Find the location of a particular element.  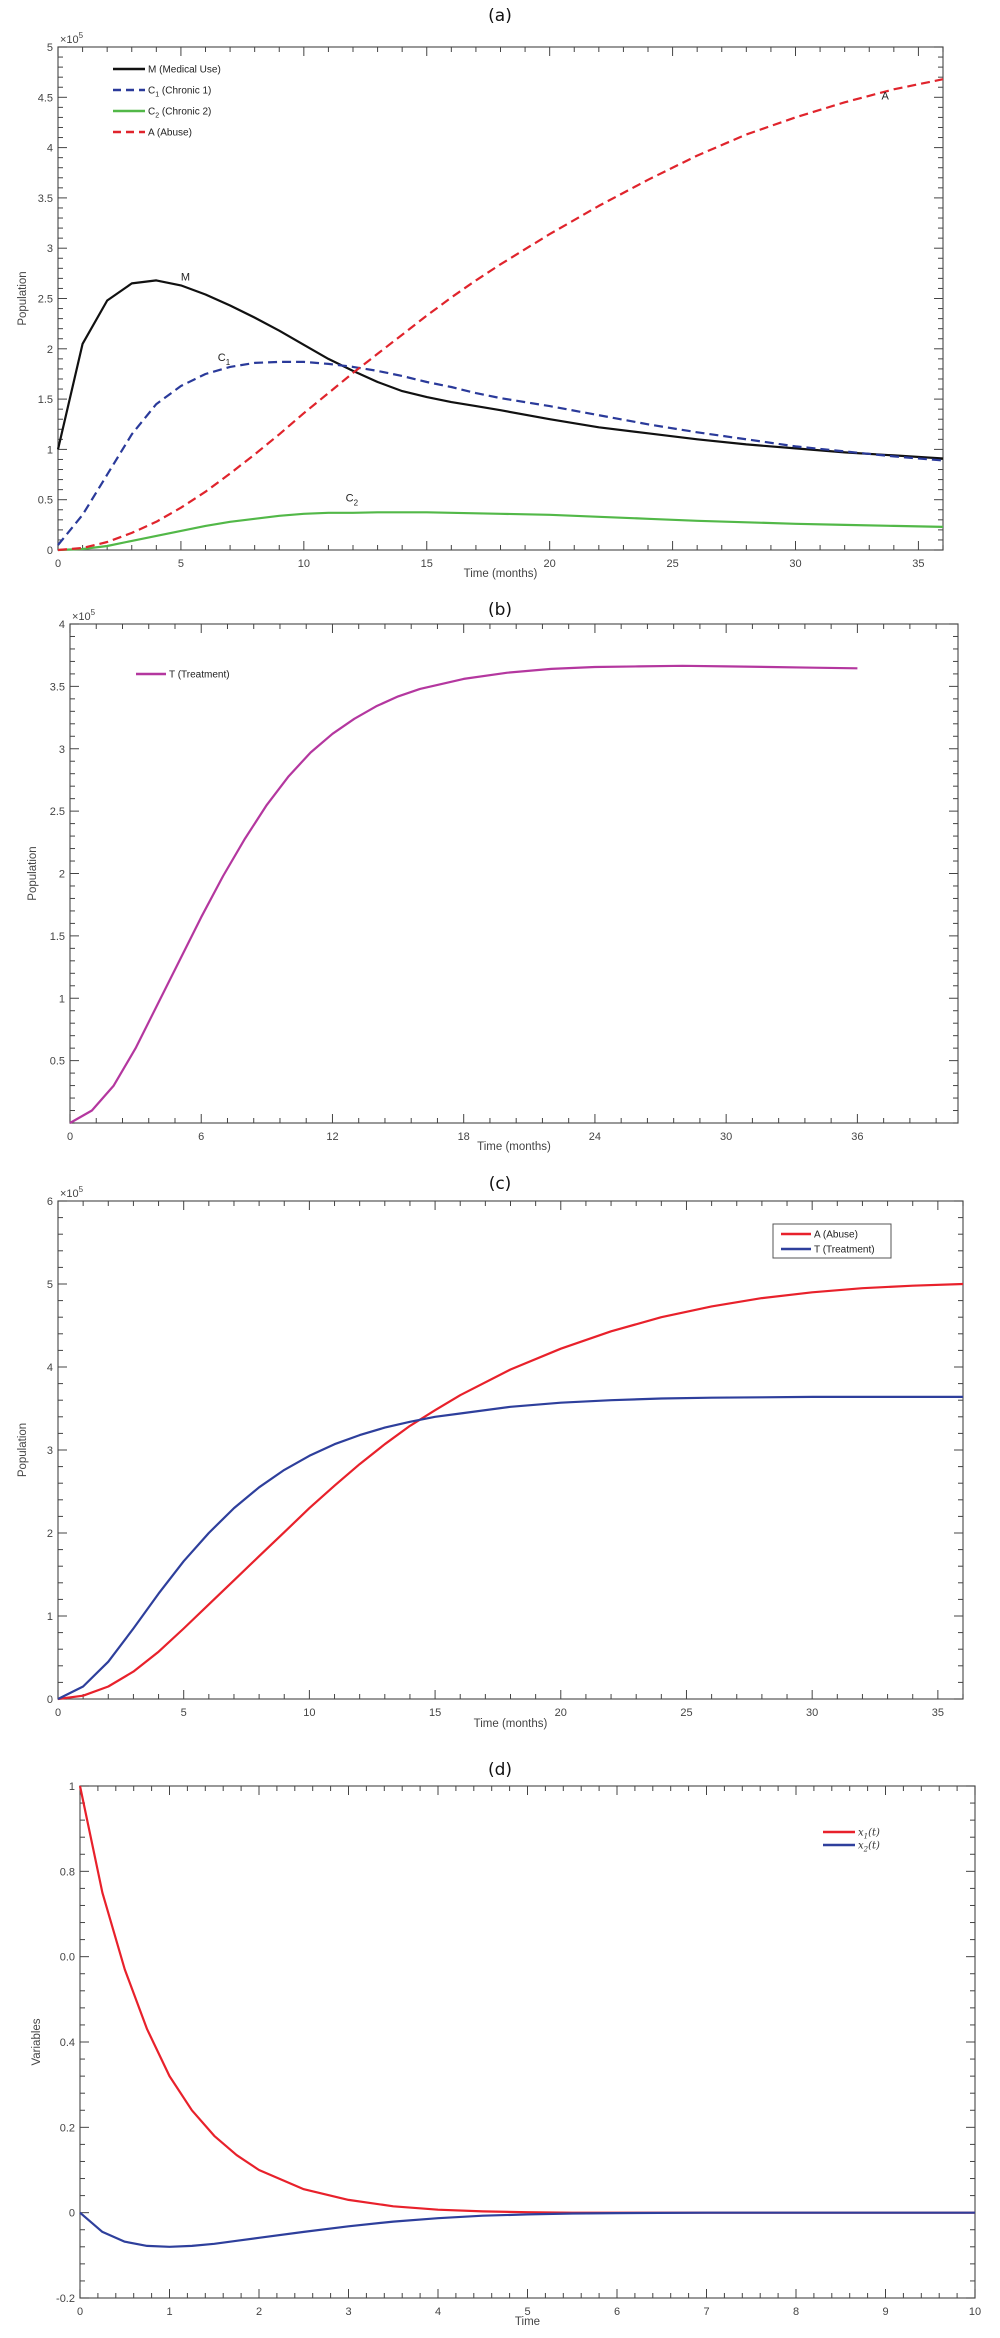

y-tick-label: 0.4 is located at coordinates (67, 2043).